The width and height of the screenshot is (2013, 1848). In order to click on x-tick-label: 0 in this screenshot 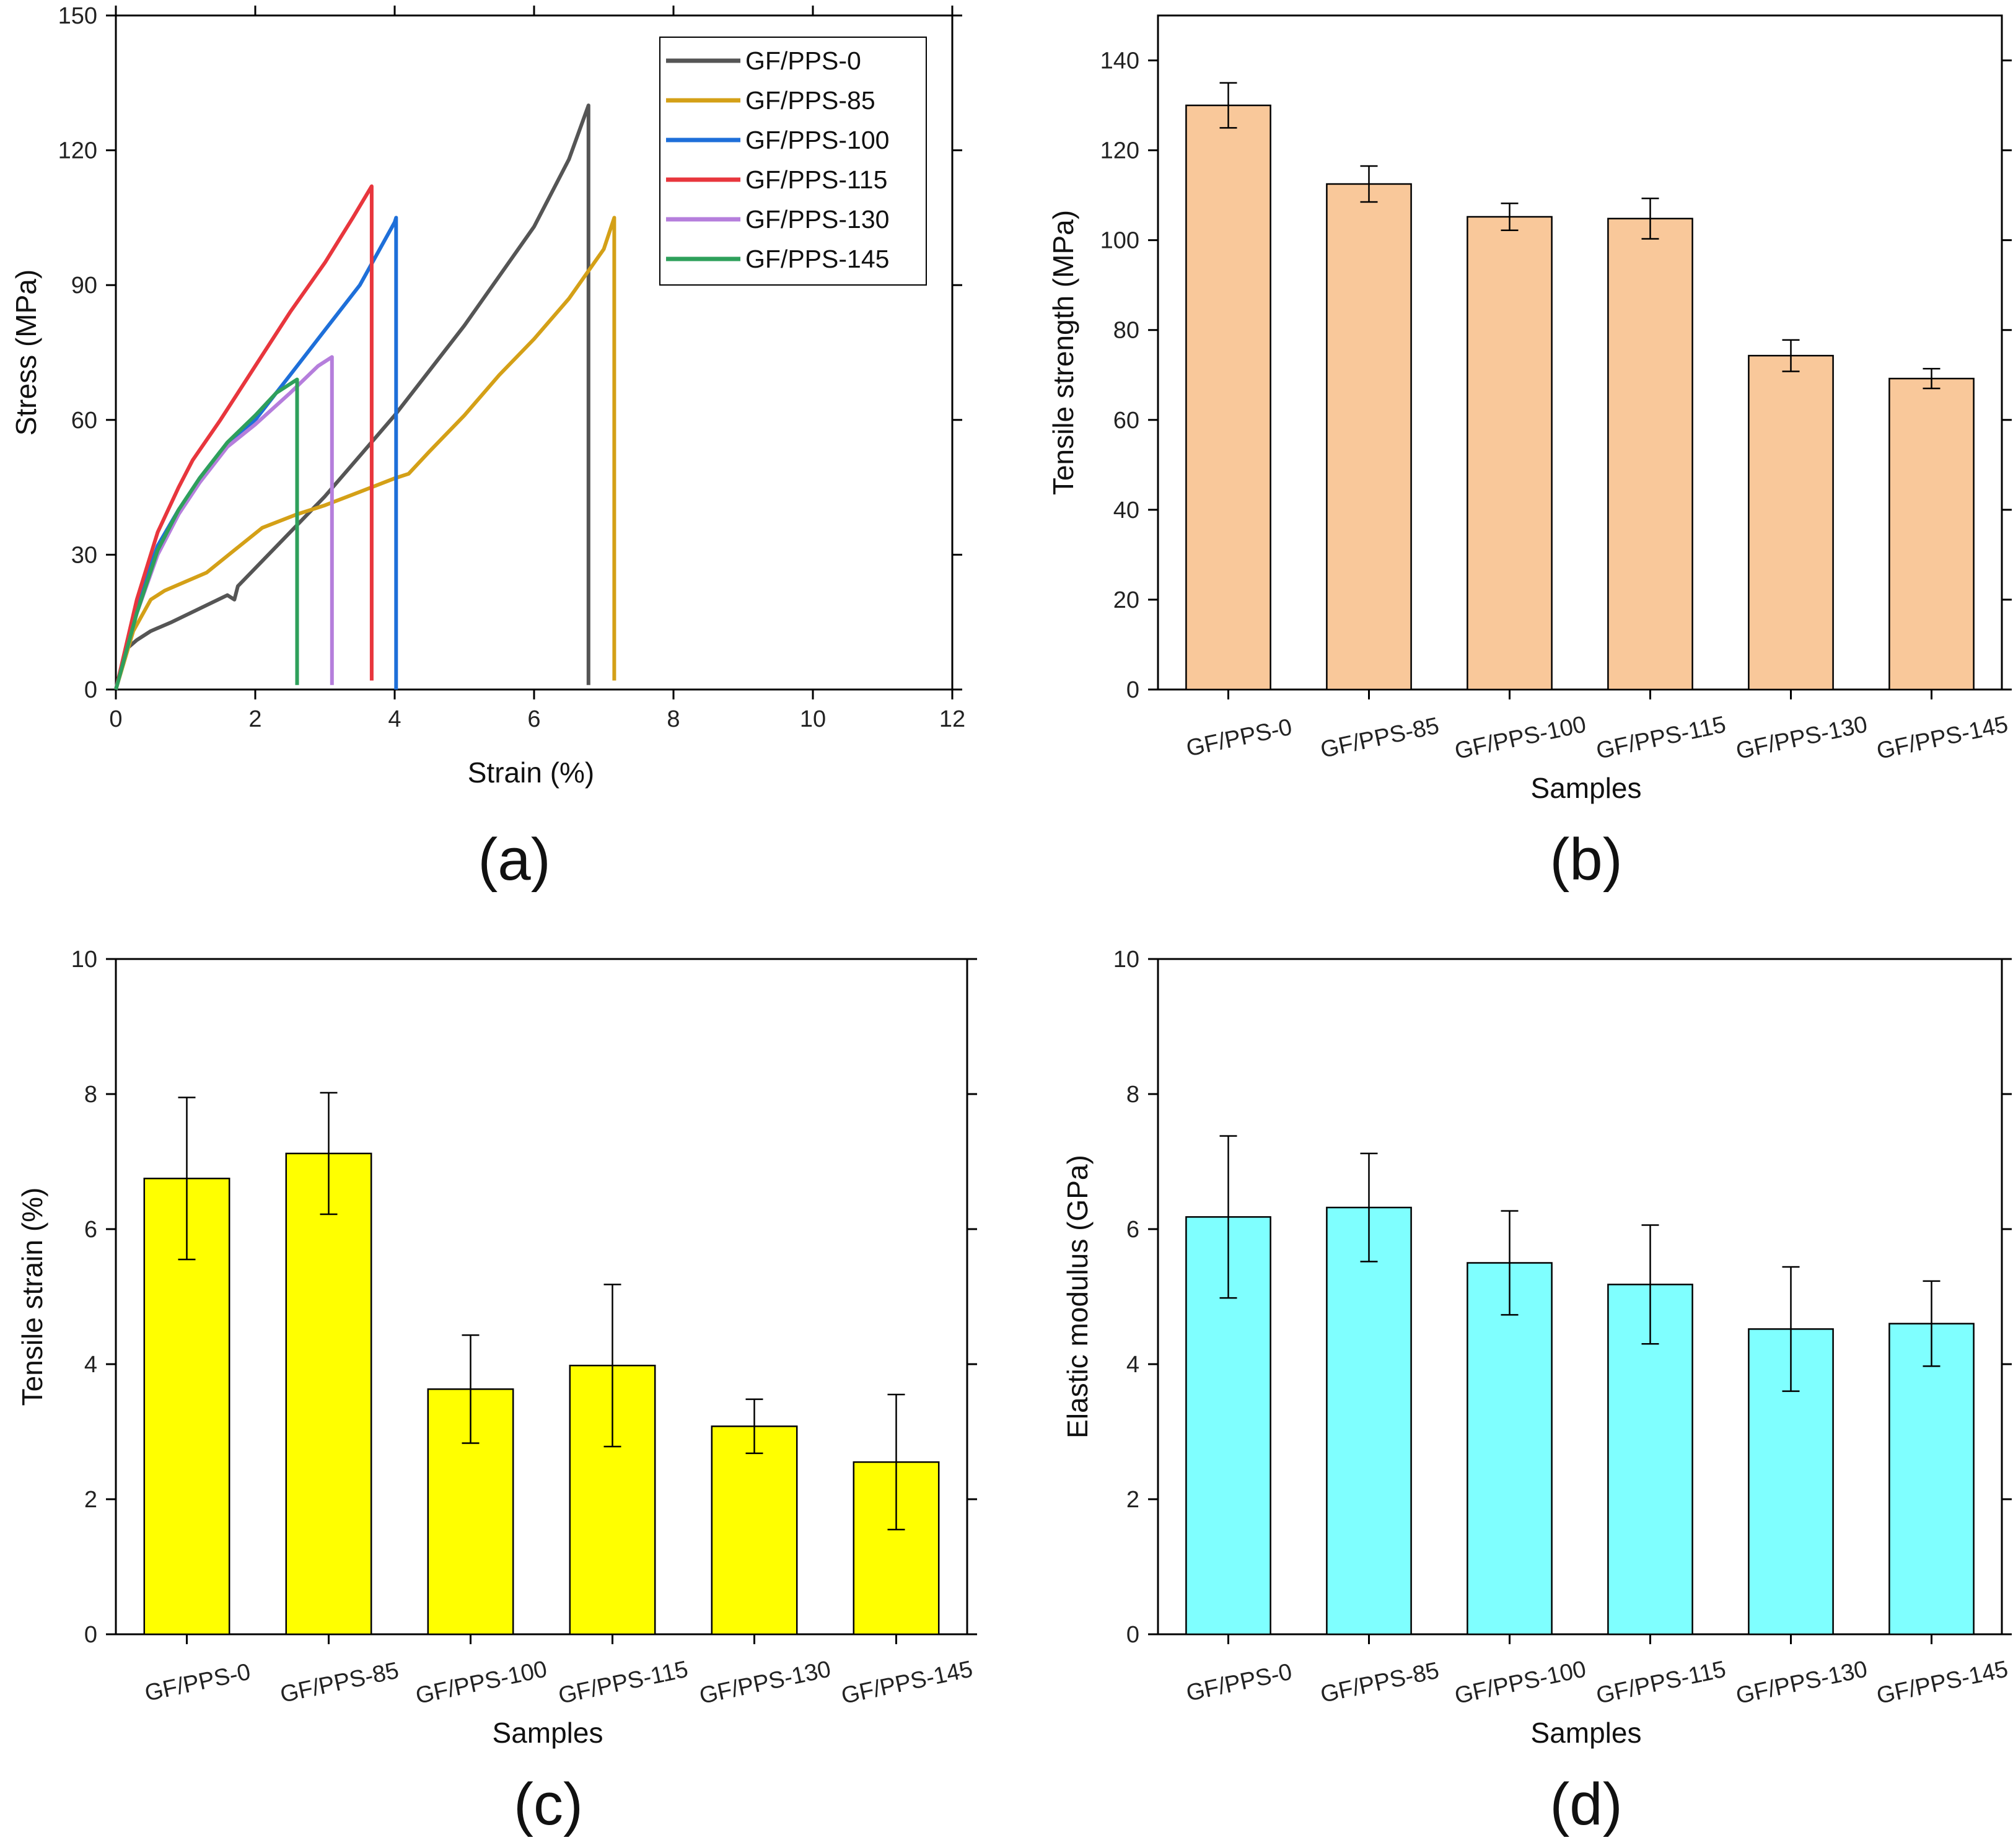, I will do `click(115, 719)`.